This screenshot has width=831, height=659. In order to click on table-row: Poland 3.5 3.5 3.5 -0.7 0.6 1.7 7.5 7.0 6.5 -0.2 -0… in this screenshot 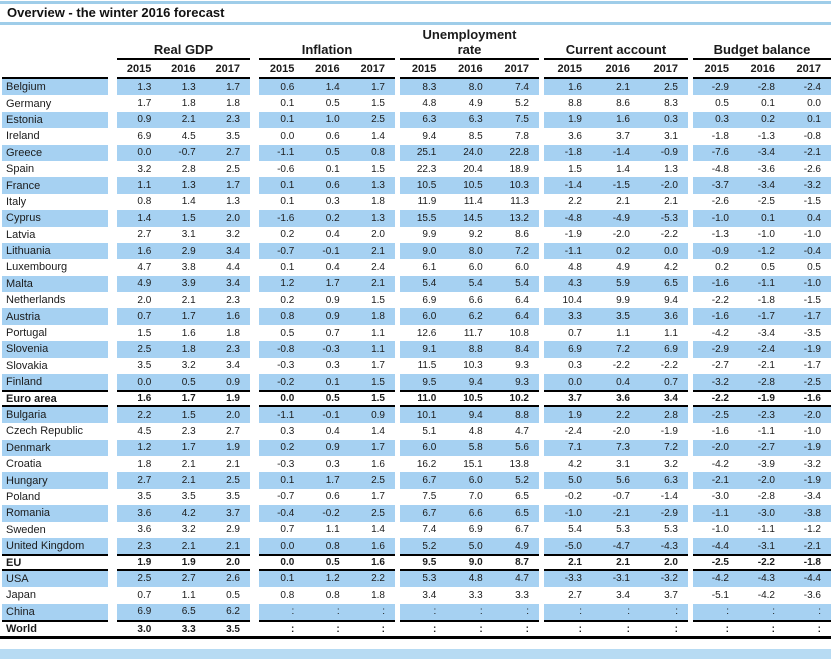, I will do `click(415, 497)`.